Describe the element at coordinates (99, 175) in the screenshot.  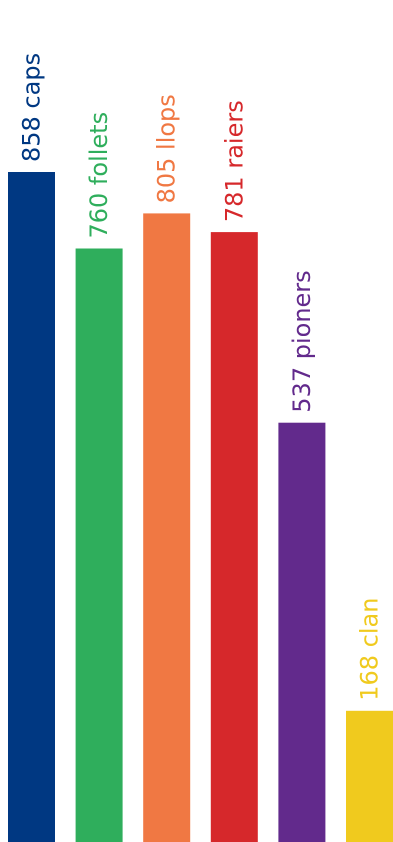
I see `data-label-follets: 760 follets` at that location.